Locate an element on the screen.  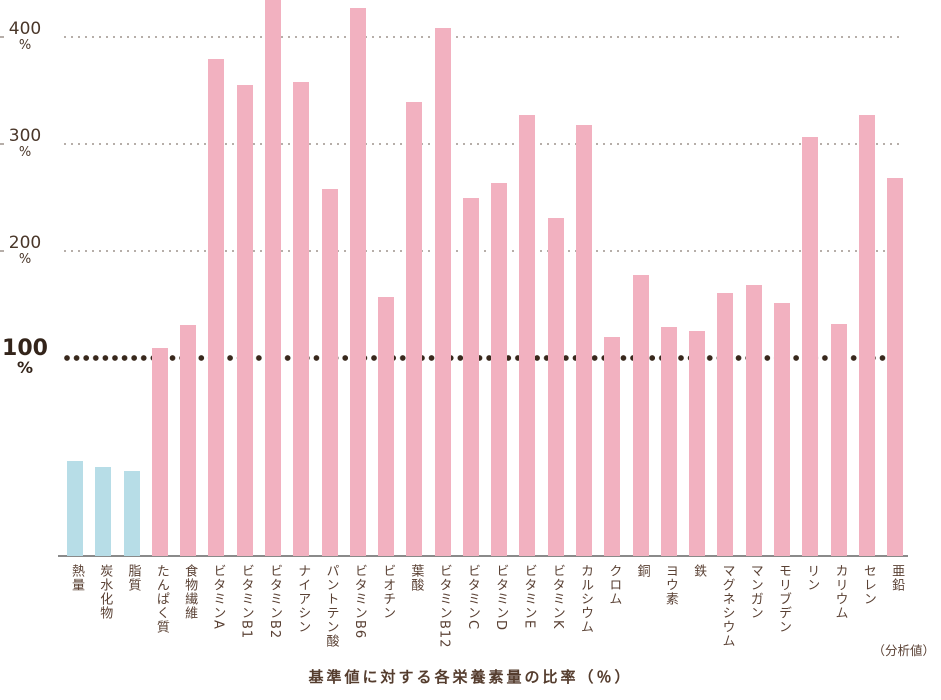
x-axis-label: 亜鉛 is located at coordinates (897, 578).